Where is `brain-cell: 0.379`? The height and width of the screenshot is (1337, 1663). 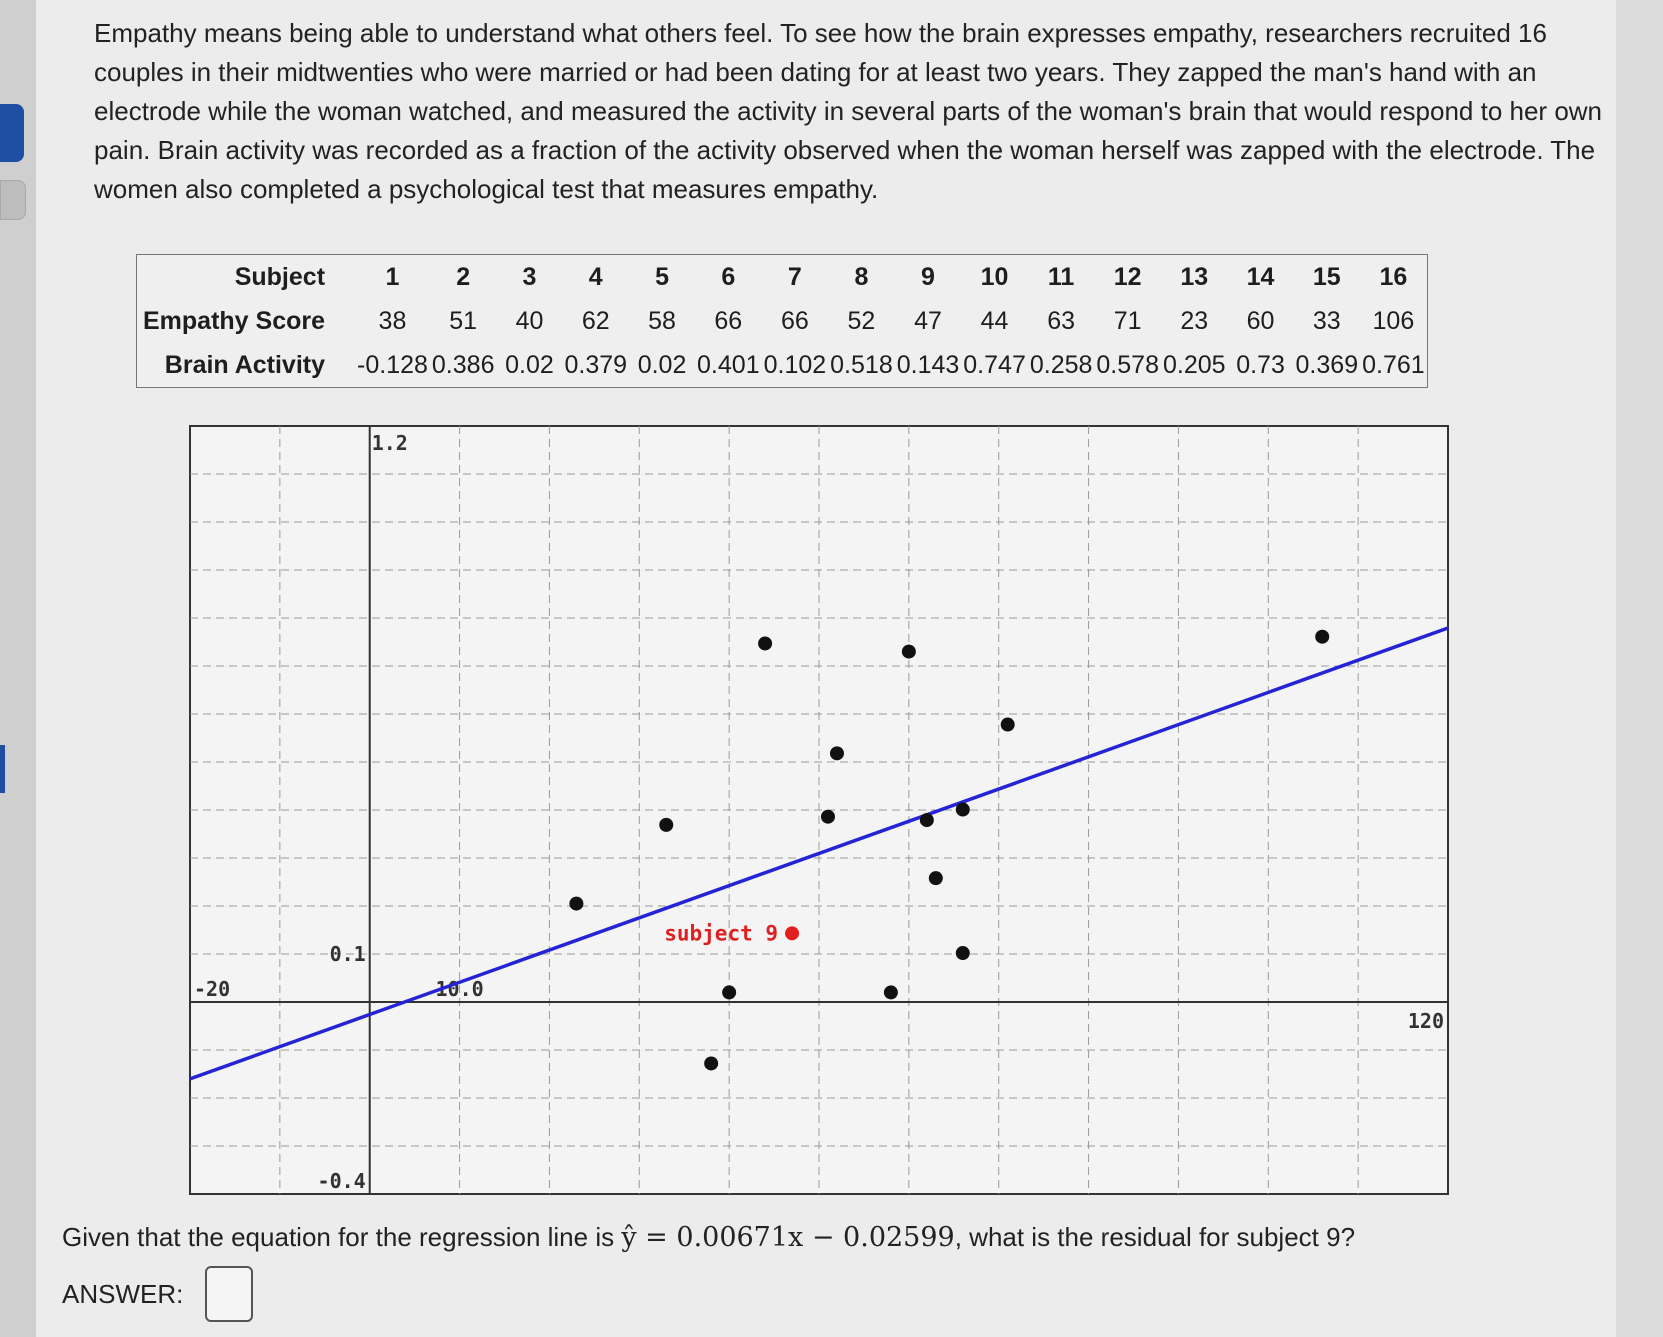 brain-cell: 0.379 is located at coordinates (596, 364).